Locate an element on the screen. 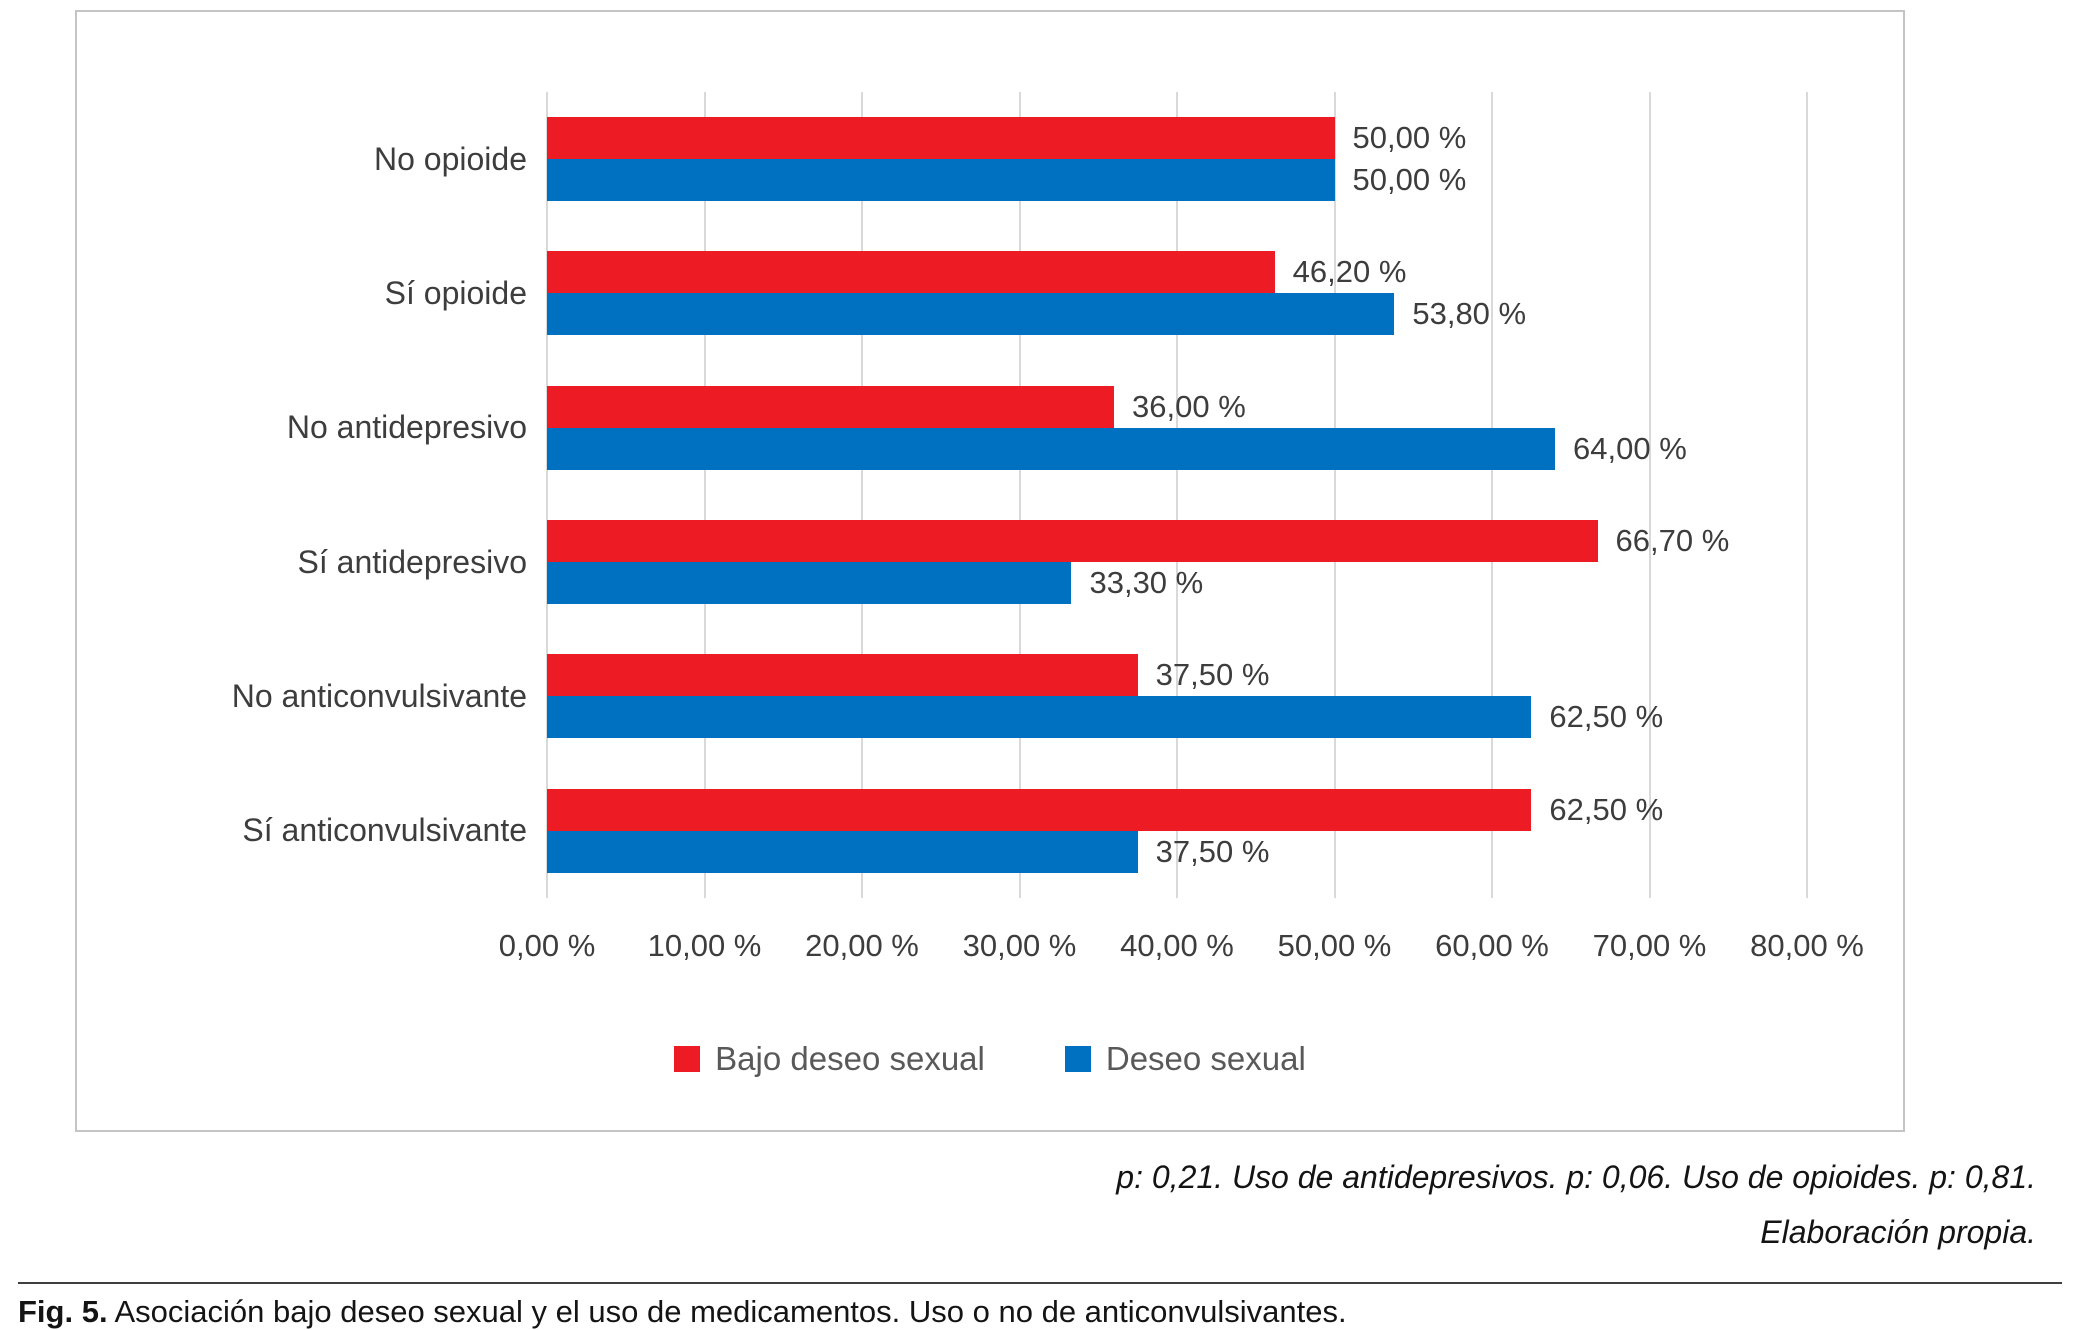 Image resolution: width=2078 pixels, height=1330 pixels. bar-value-label: 36,00 % is located at coordinates (1189, 406).